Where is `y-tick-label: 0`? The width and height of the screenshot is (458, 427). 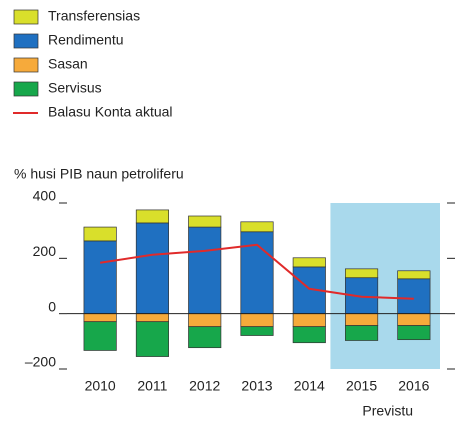
y-tick-label: 0 is located at coordinates (52, 306).